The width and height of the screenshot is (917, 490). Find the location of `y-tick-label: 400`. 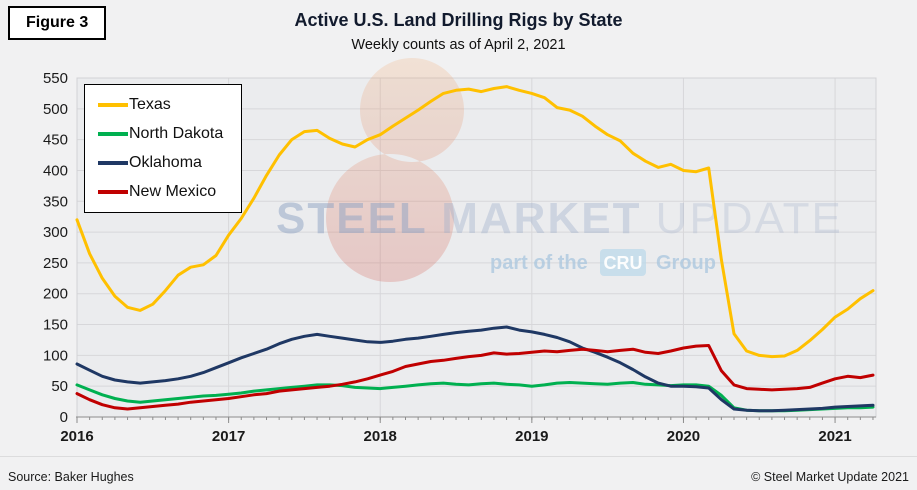

y-tick-label: 400 is located at coordinates (55, 170).